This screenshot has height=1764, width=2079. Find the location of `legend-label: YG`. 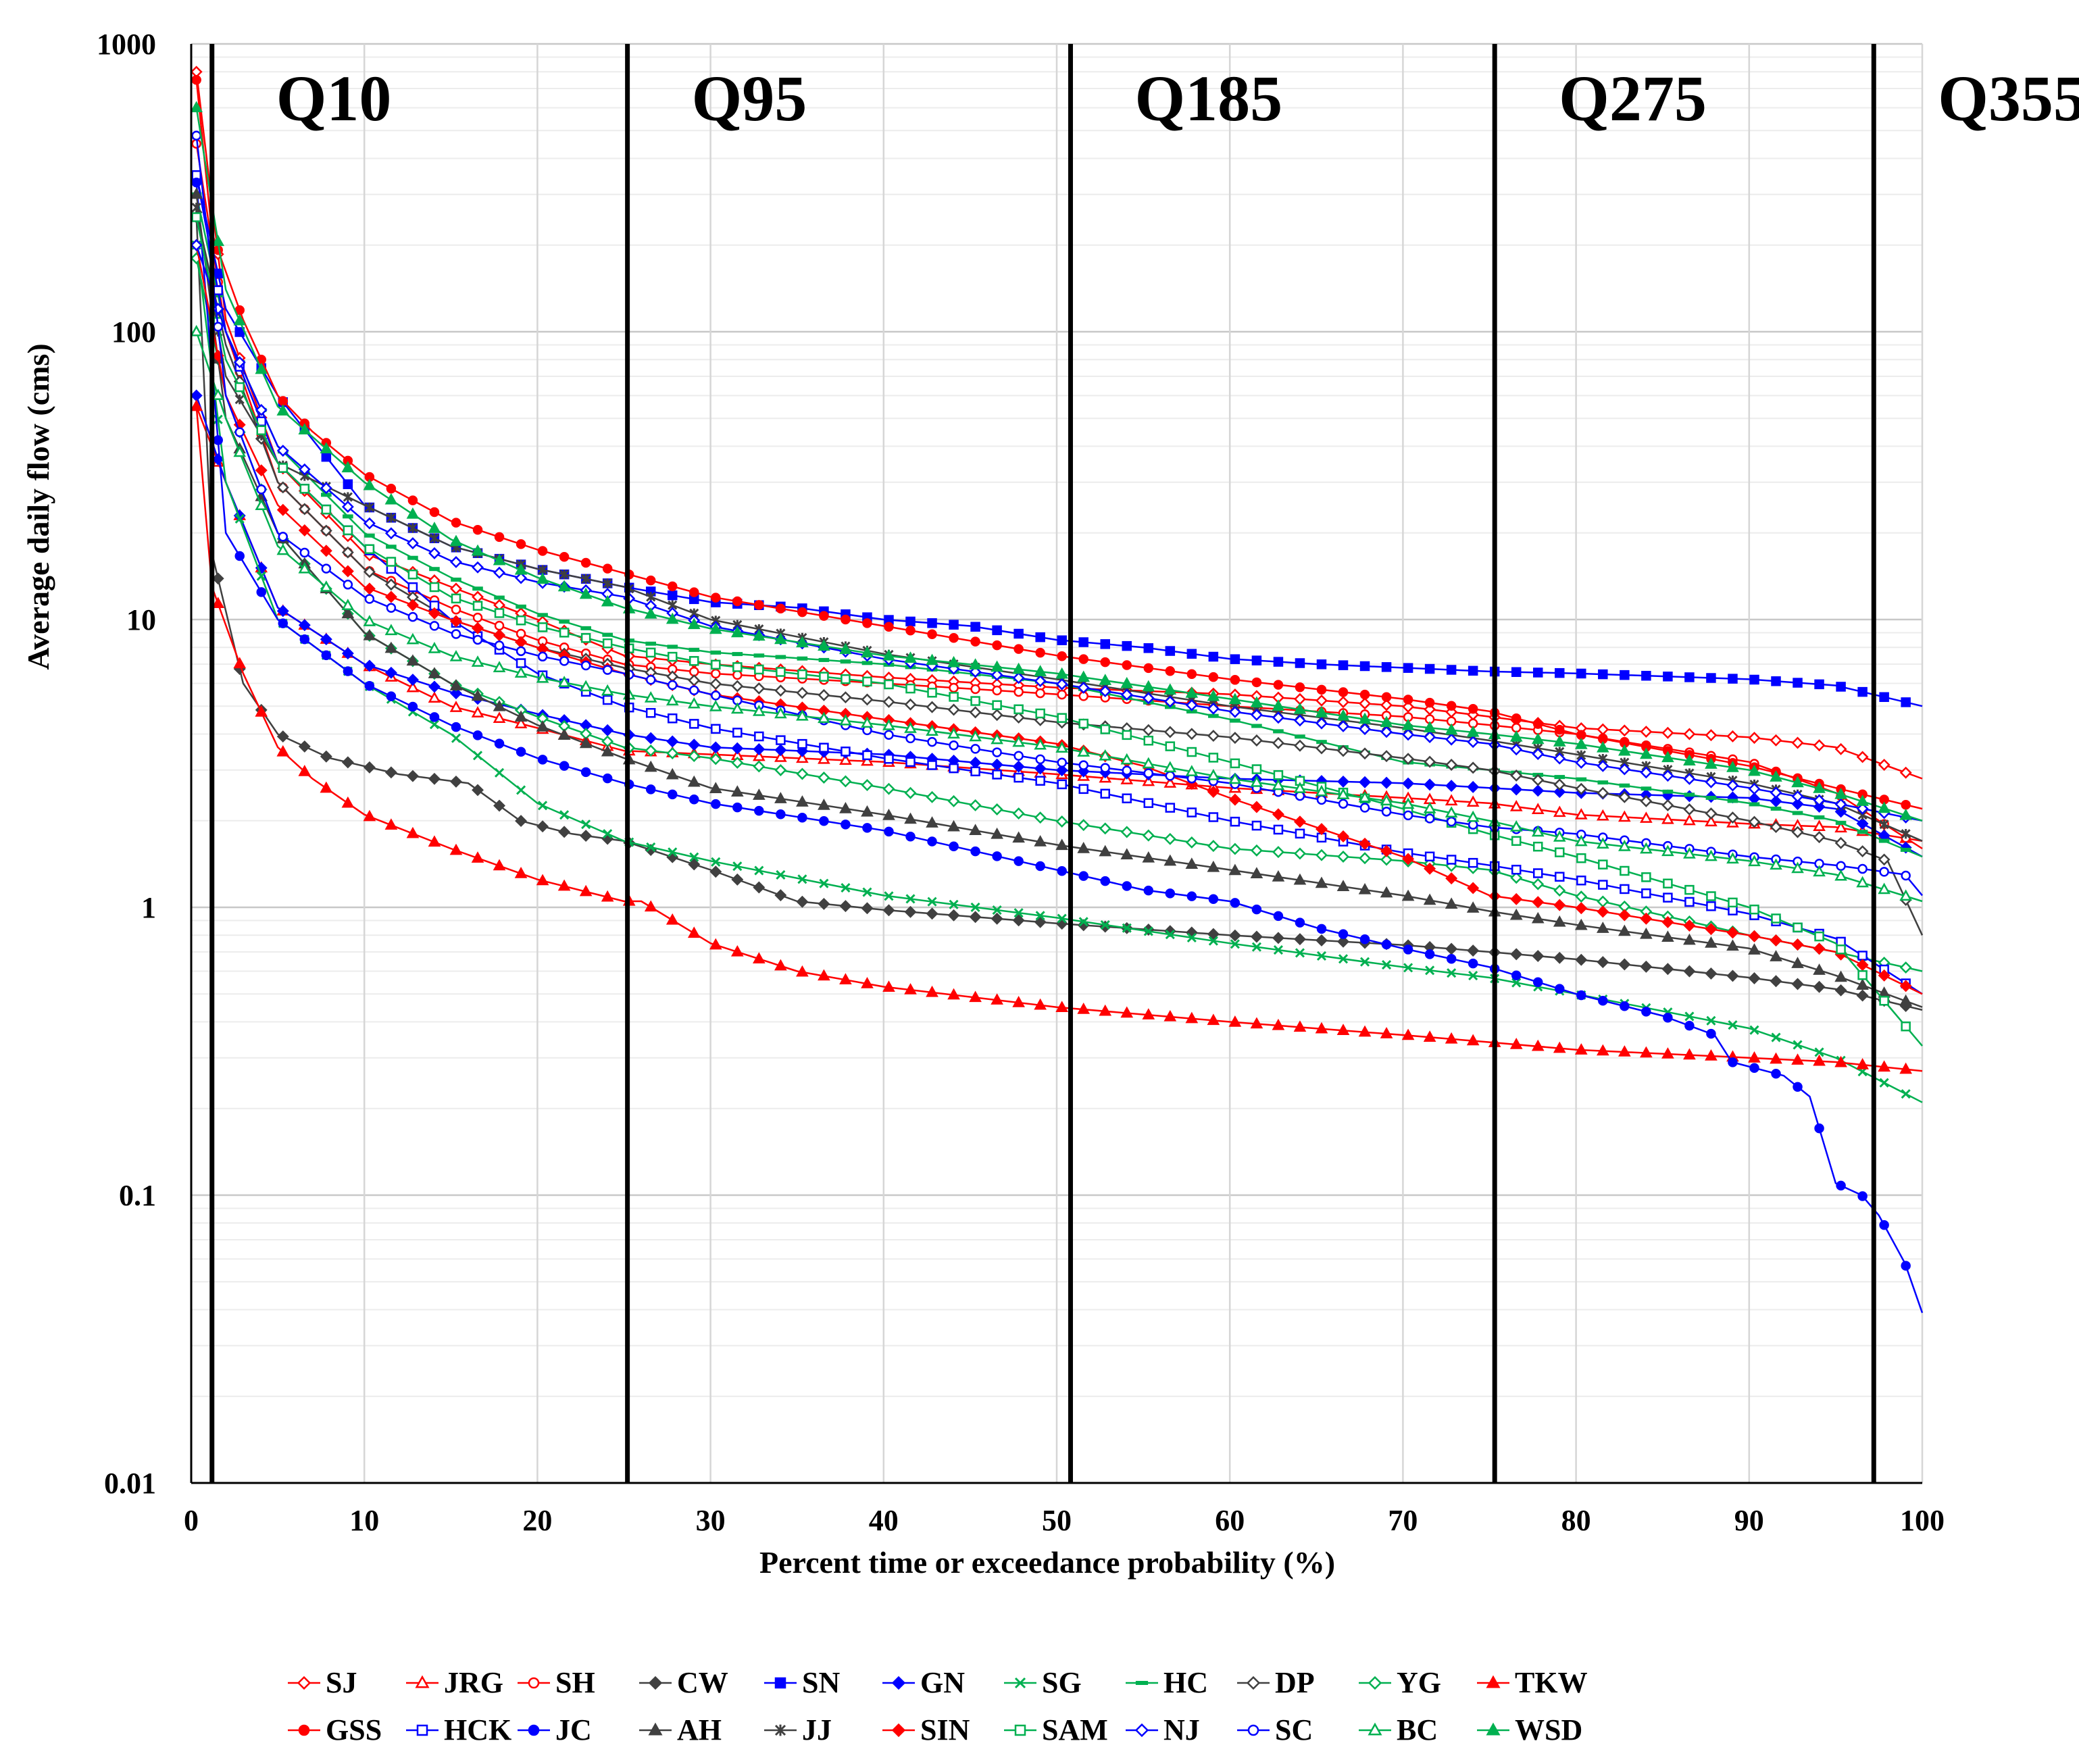

legend-label: YG is located at coordinates (1419, 1682).